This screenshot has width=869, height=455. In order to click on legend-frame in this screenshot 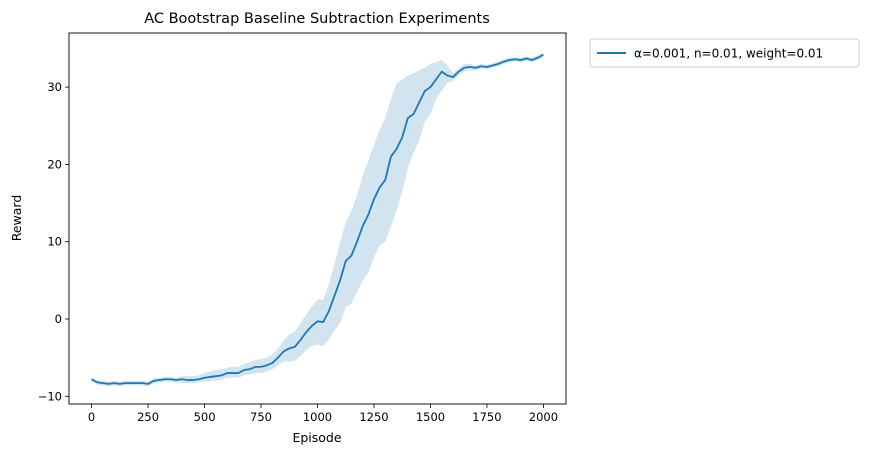, I will do `click(724, 53)`.